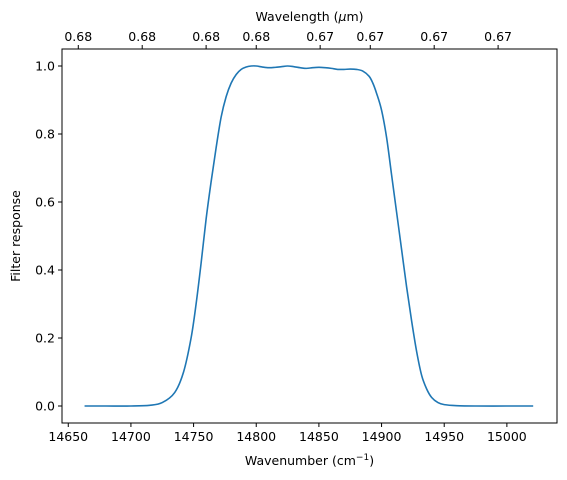 The image size is (567, 480). I want to click on bottom-x-axis: 14650 14700 14750 14800 14850 14900 14950 15000, so click(287, 433).